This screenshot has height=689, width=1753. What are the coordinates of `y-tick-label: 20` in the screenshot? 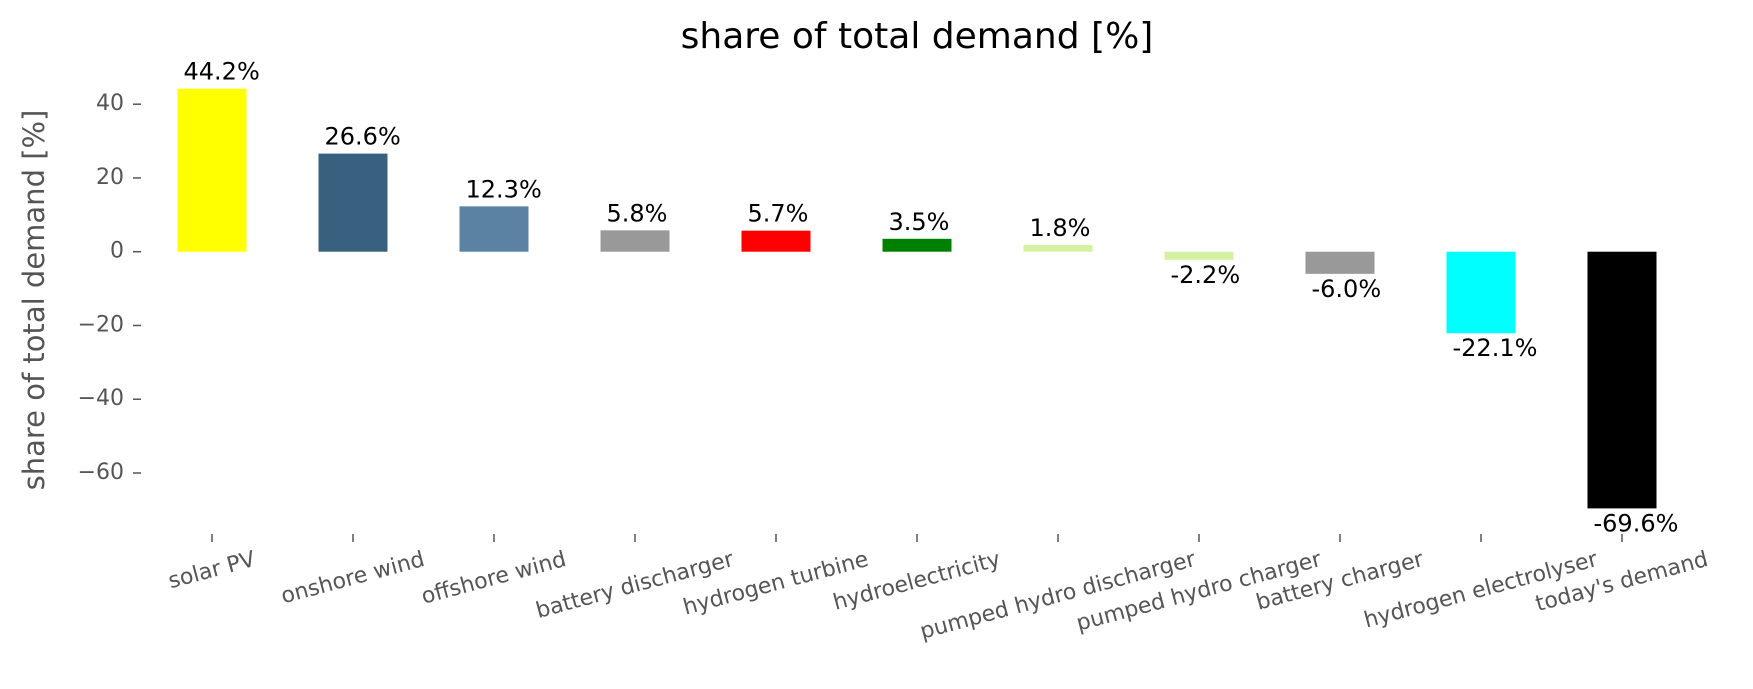 It's located at (110, 177).